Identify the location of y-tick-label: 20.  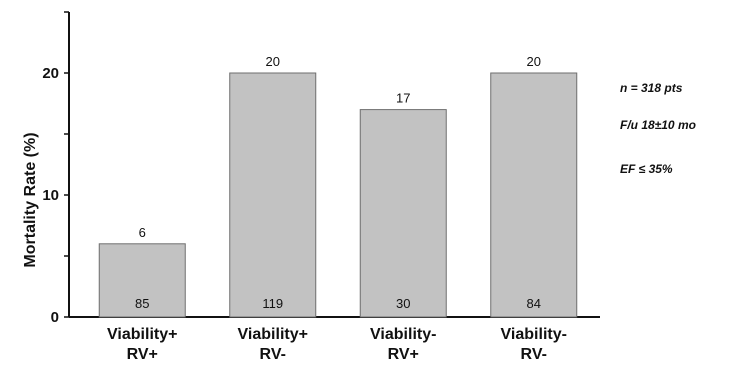
(50, 73).